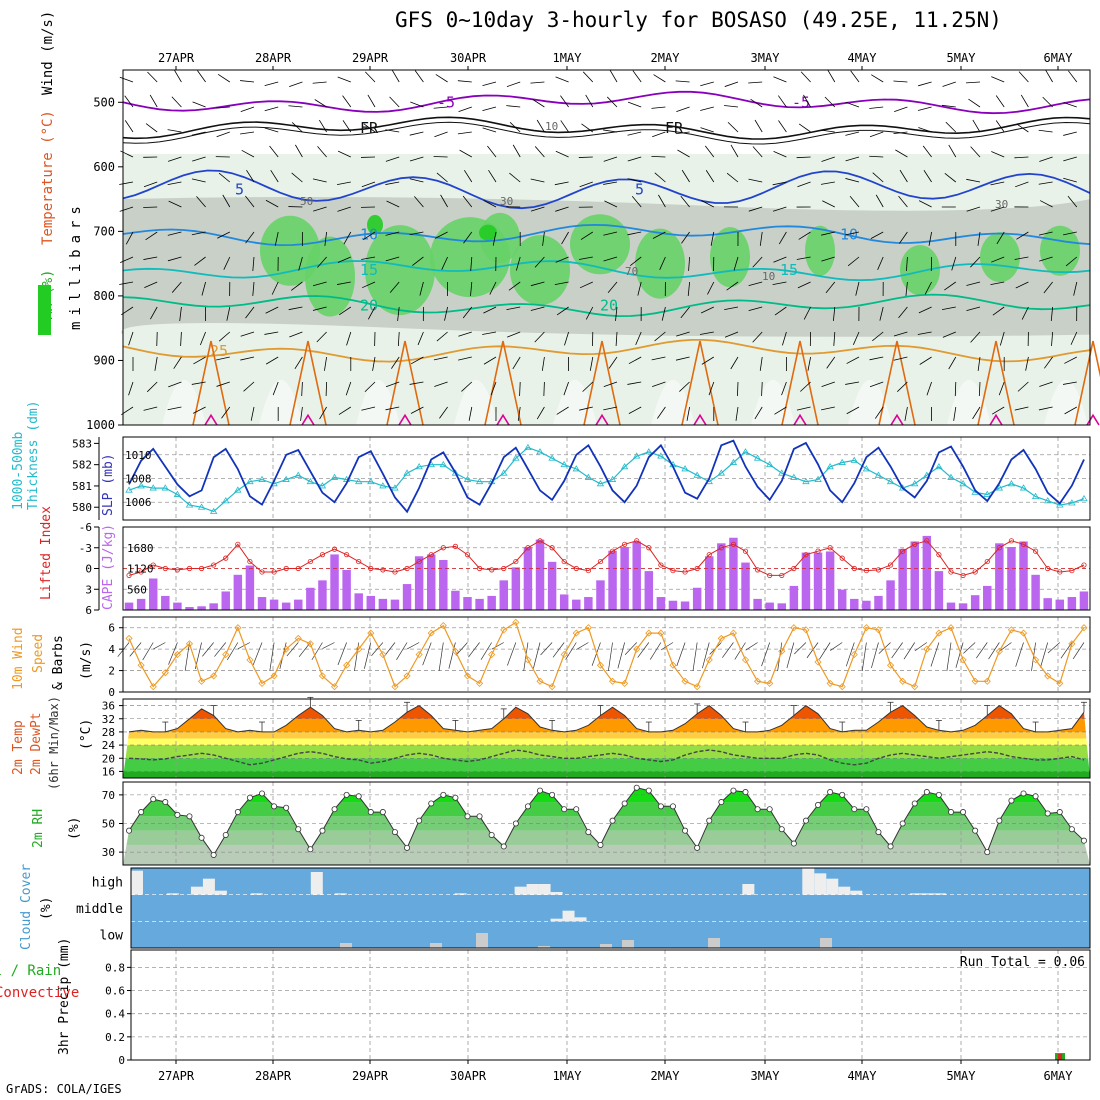 Image resolution: width=1100 pixels, height=1100 pixels. Describe the element at coordinates (273, 58) in the screenshot. I see `top-date-label-1: 28APR` at that location.